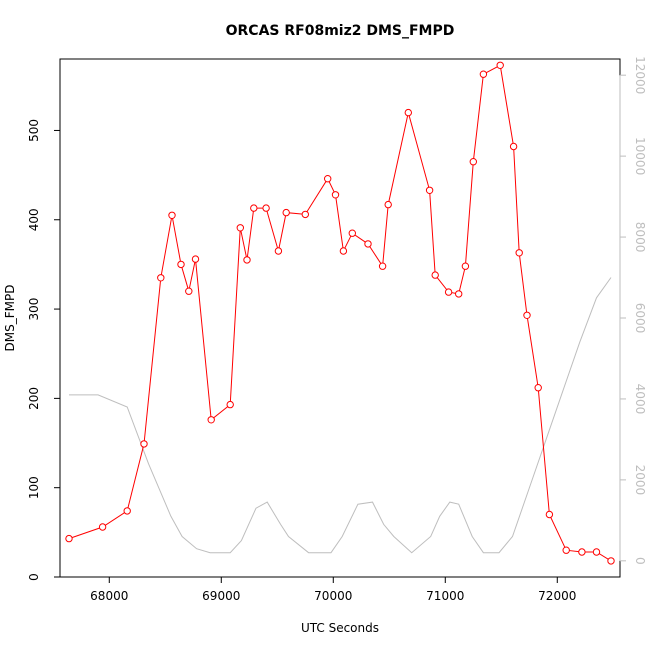 Image resolution: width=650 pixels, height=650 pixels. I want to click on y2-tick-label: 2000, so click(640, 480).